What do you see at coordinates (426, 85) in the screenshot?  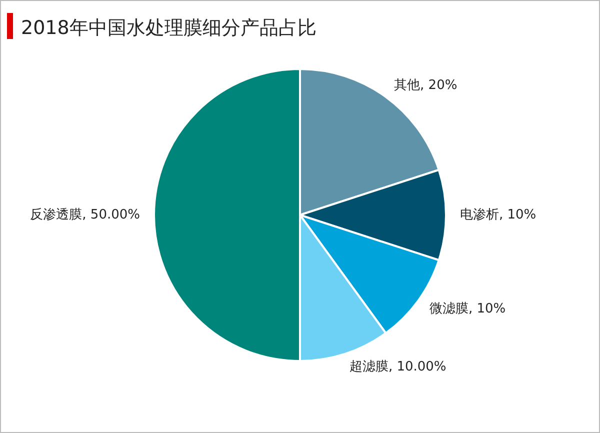 I see `slice-label: 其他, 20%` at bounding box center [426, 85].